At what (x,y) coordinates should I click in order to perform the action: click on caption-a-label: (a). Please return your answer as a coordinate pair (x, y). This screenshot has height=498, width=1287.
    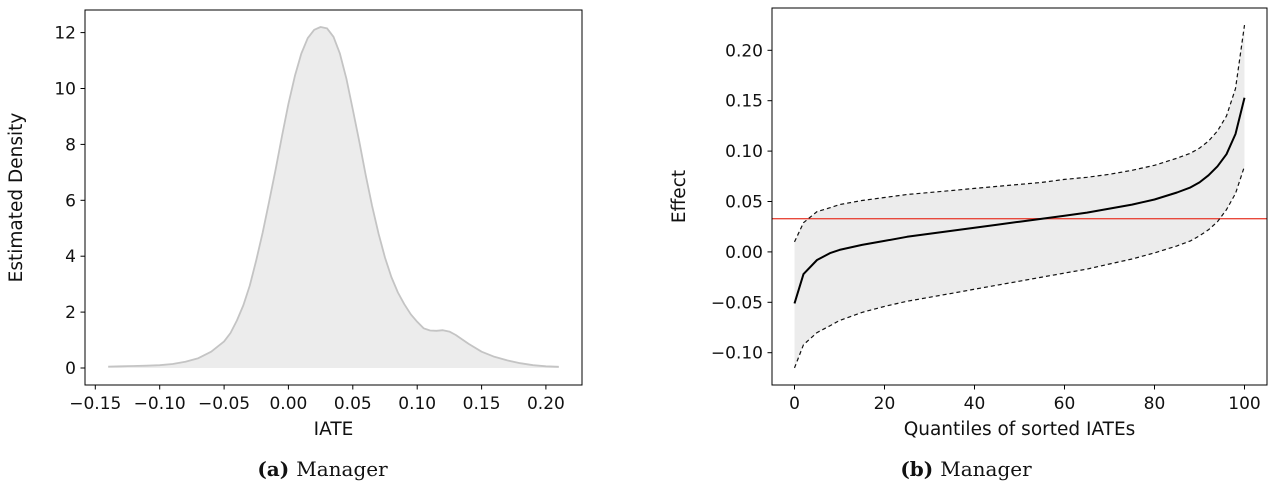
    Looking at the image, I should click on (273, 469).